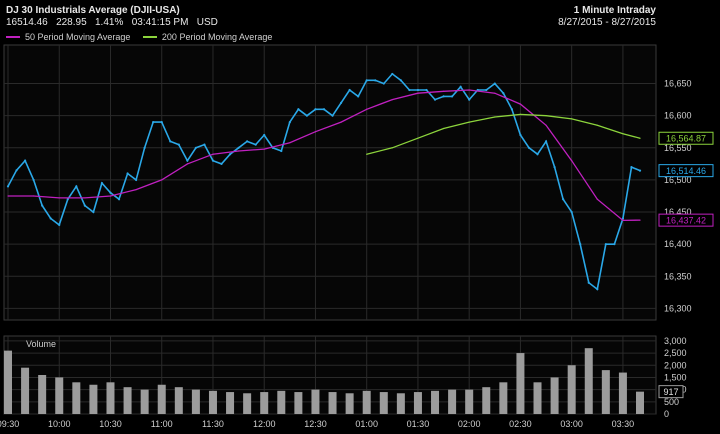 The height and width of the screenshot is (434, 720). Describe the element at coordinates (78, 37) in the screenshot. I see `legend-label-ma50: 50 Period Moving Average` at that location.